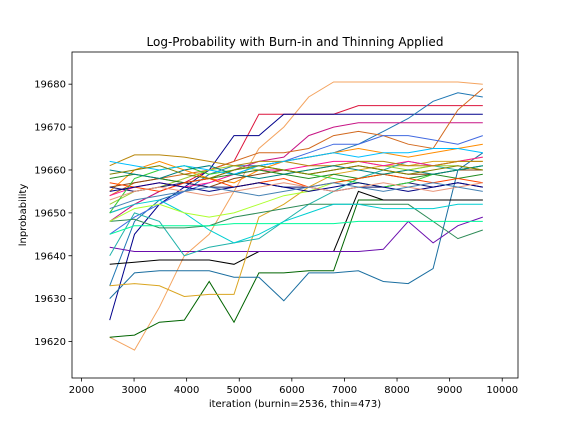  What do you see at coordinates (50, 342) in the screenshot?
I see `y-tick-label: 19620` at bounding box center [50, 342].